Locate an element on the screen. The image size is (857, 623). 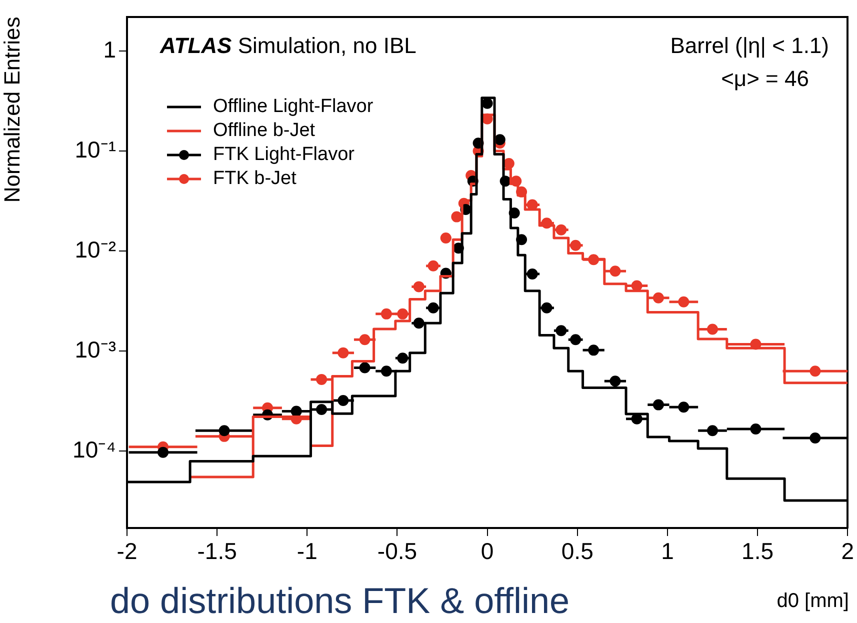
y-tick-label: 10⁻⁴ is located at coordinates (94, 449).